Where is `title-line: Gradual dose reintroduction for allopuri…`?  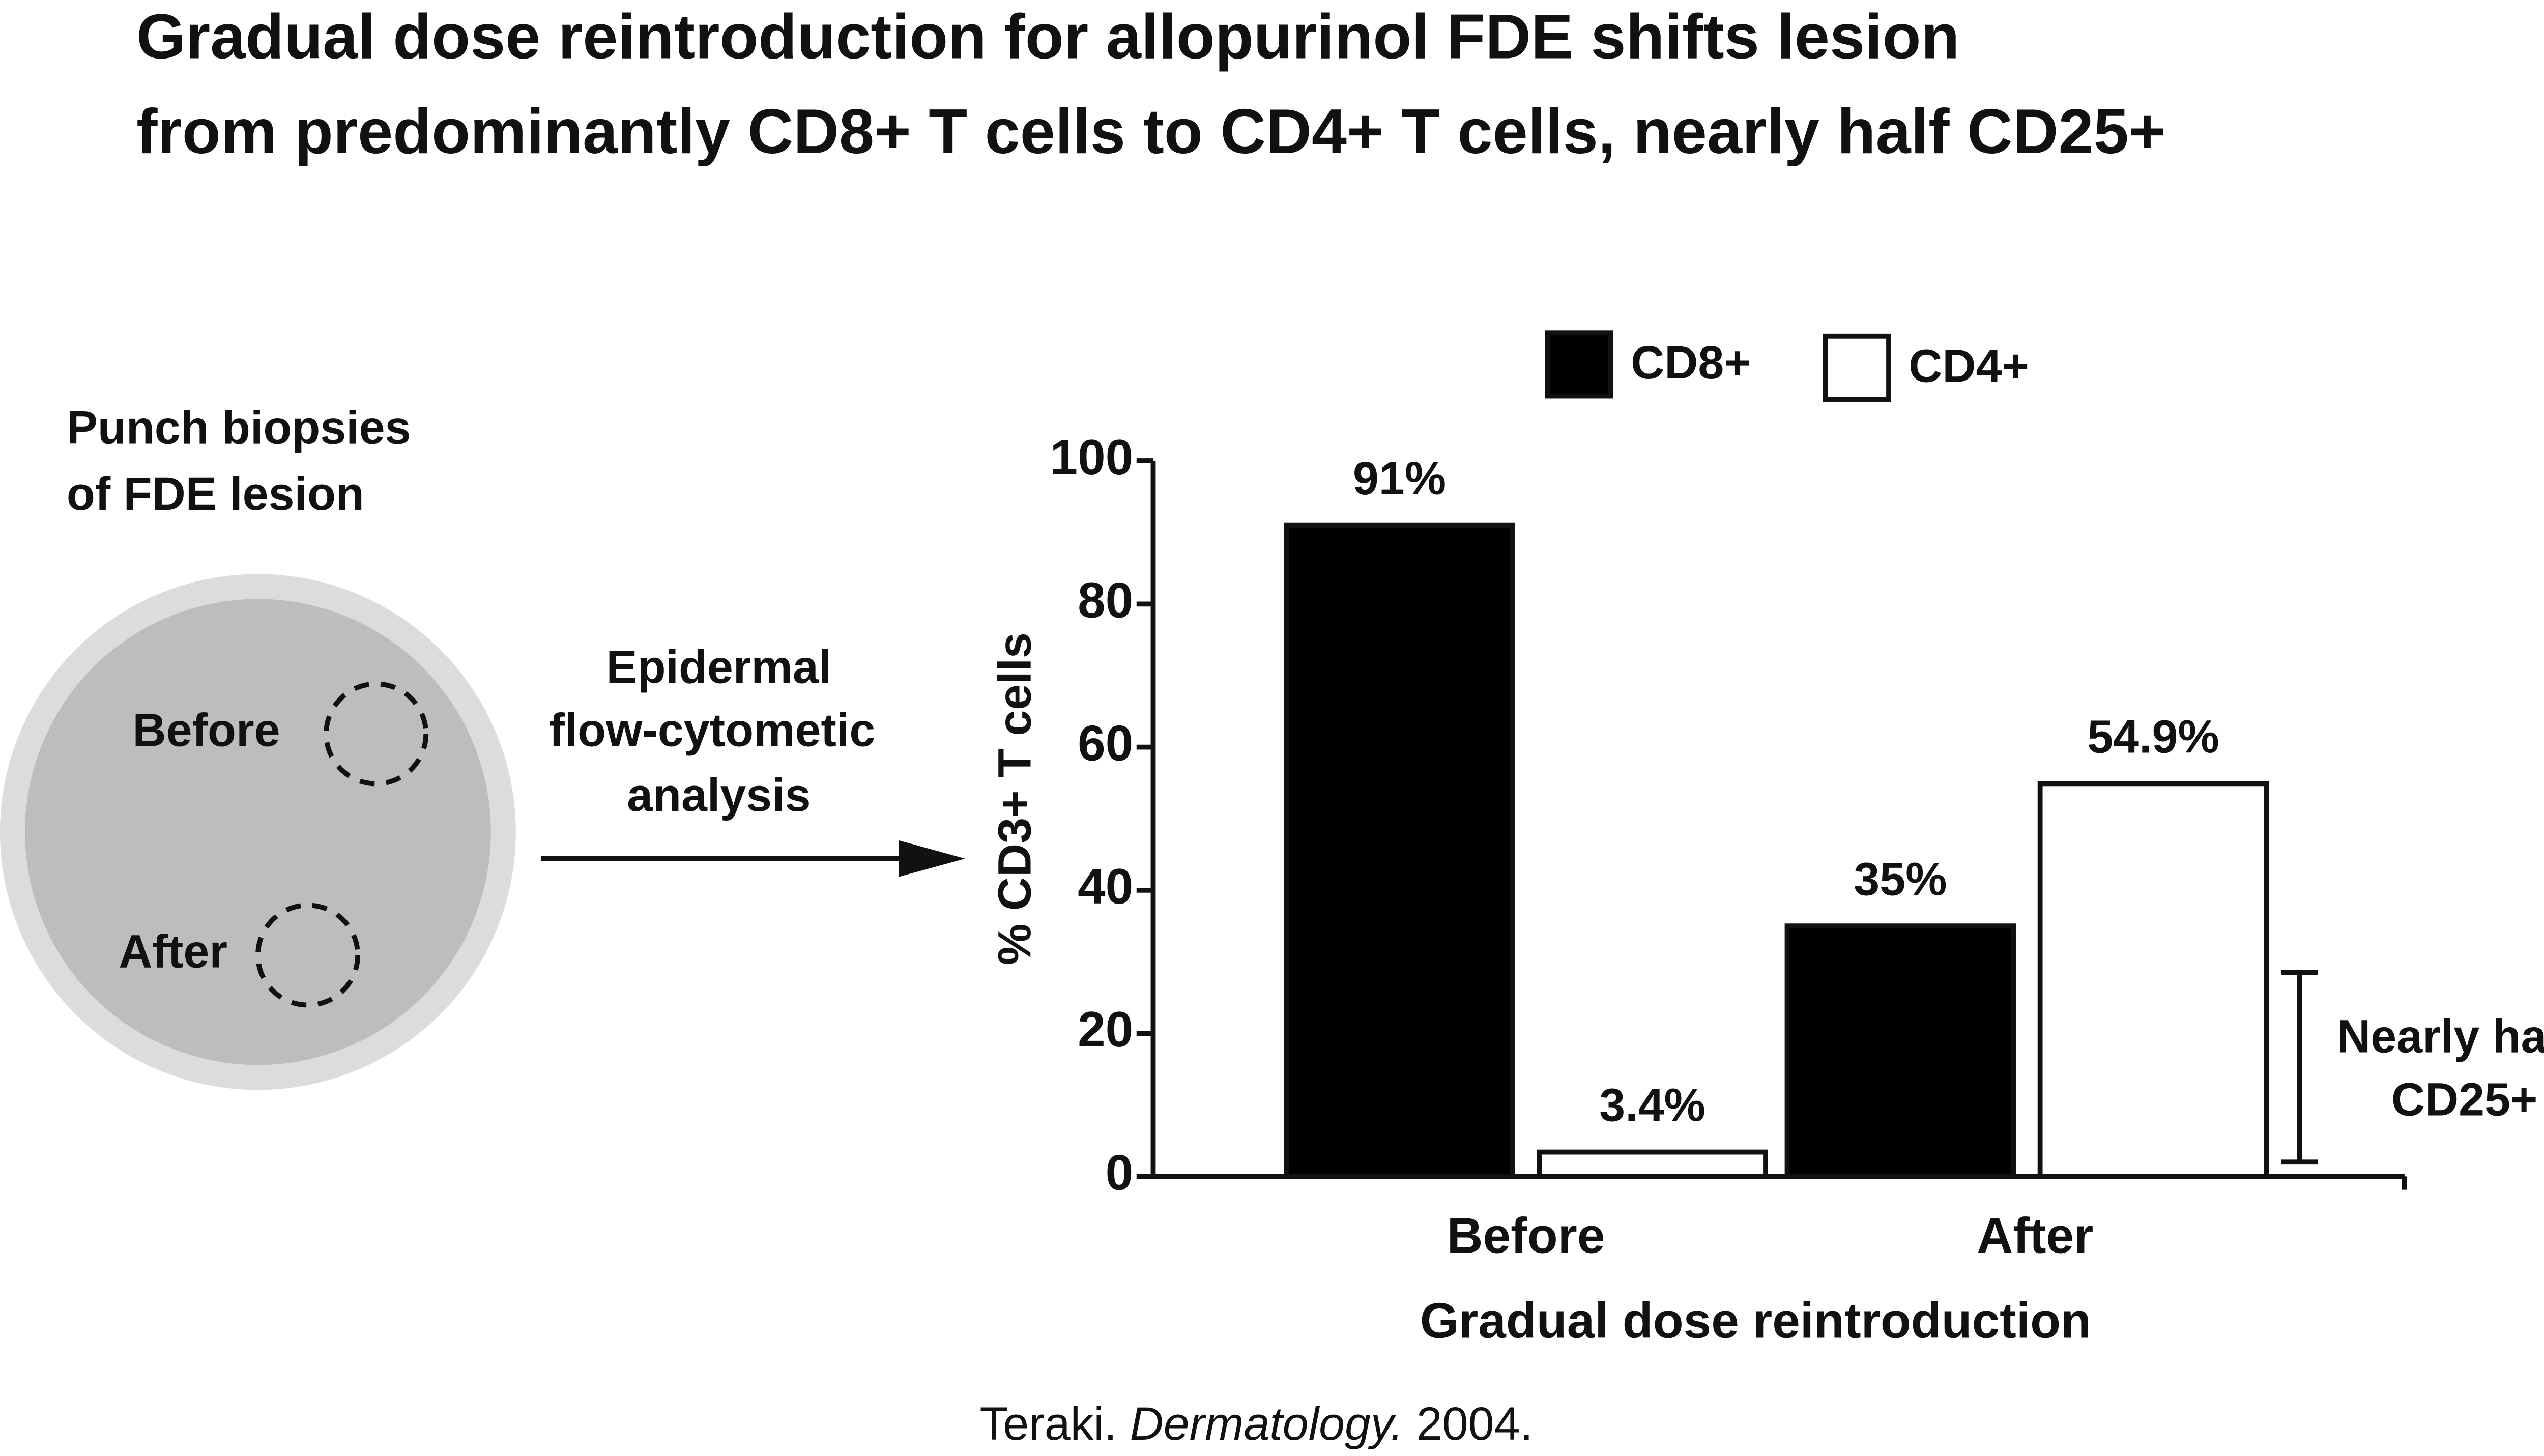
title-line: Gradual dose reintroduction for allopuri… is located at coordinates (1047, 37).